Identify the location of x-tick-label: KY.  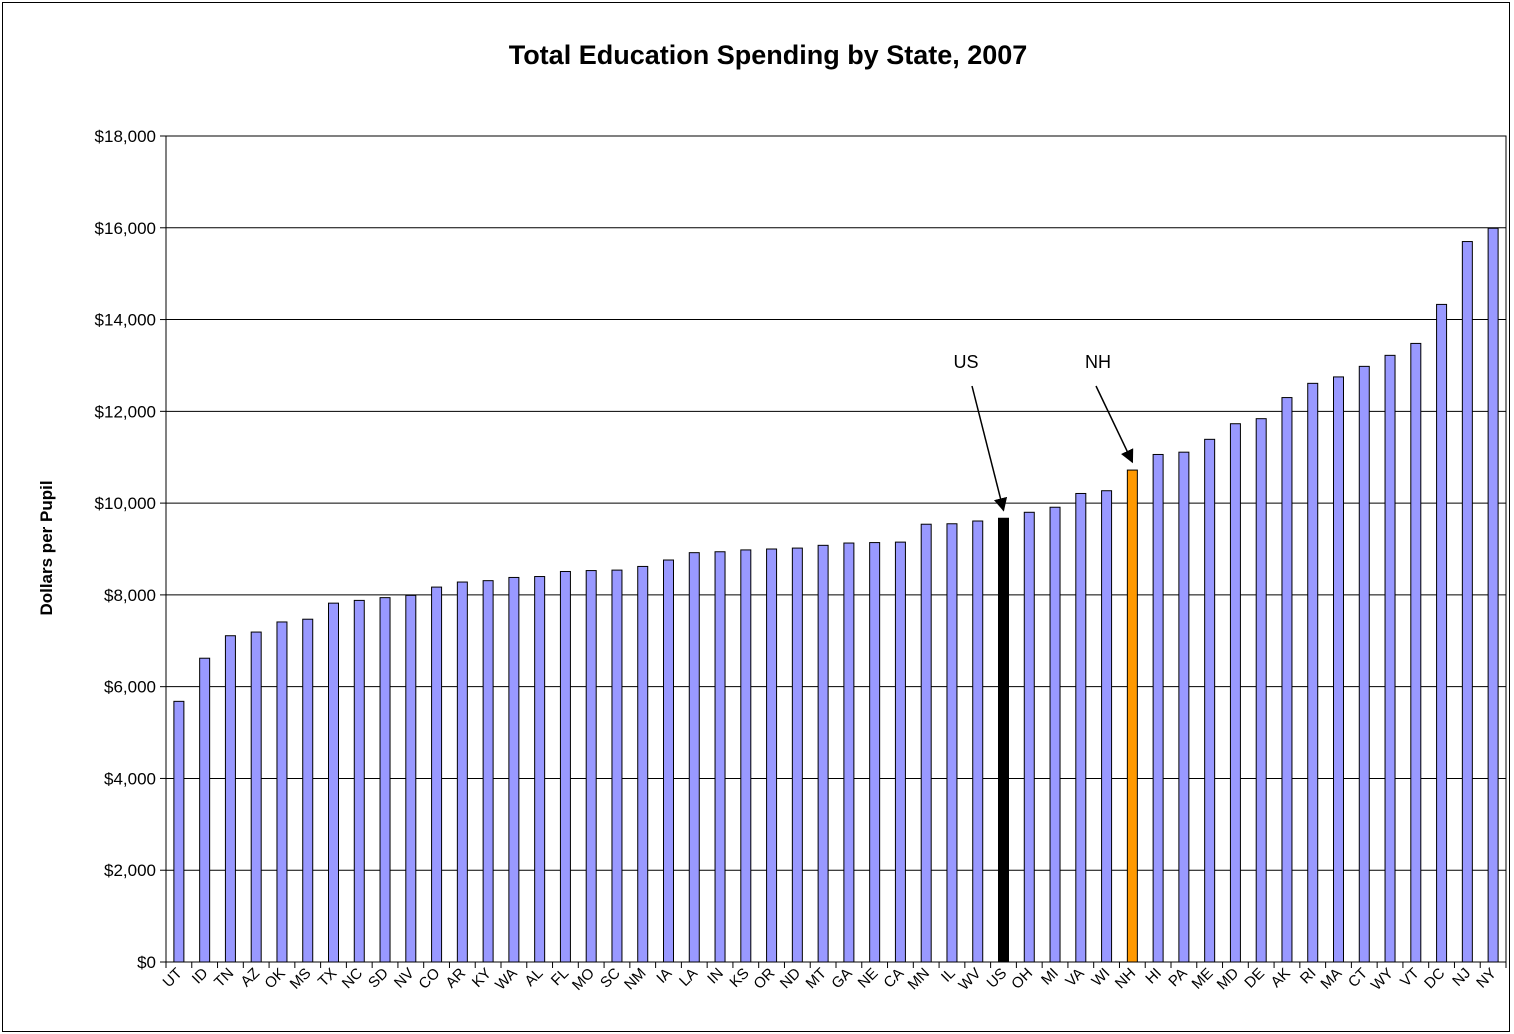
(482, 978).